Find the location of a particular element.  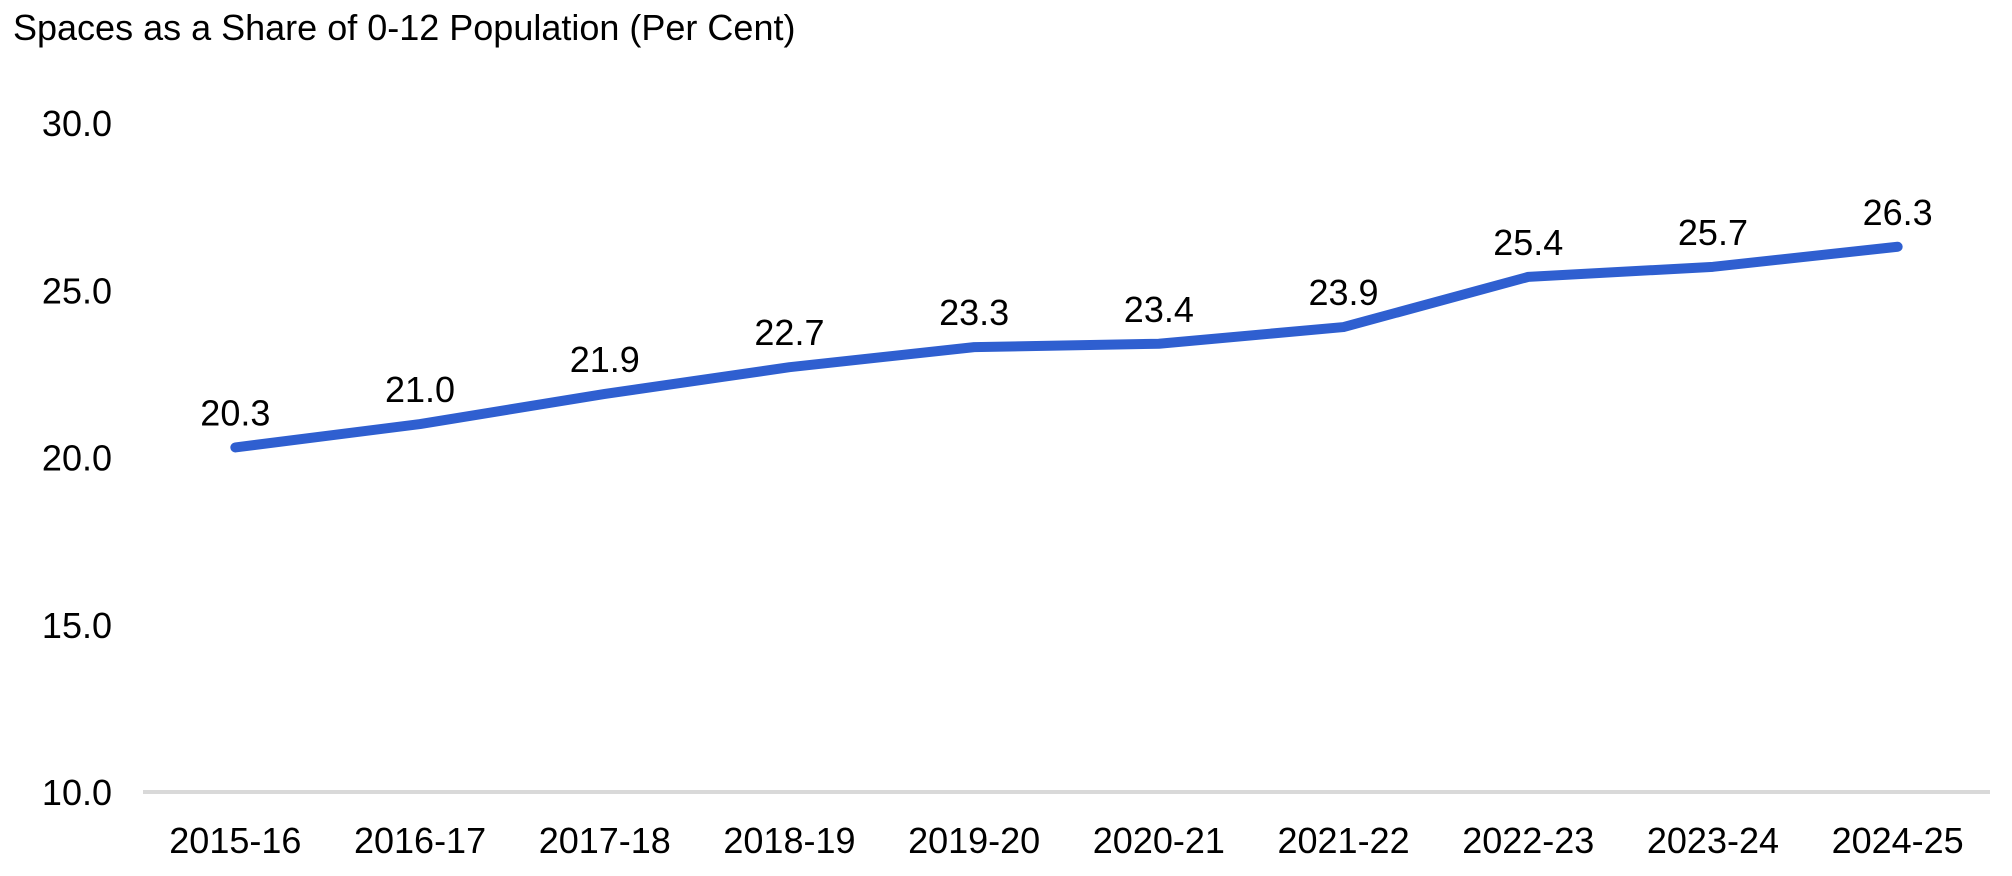

x-tick-label: 2022-23 is located at coordinates (1528, 840).